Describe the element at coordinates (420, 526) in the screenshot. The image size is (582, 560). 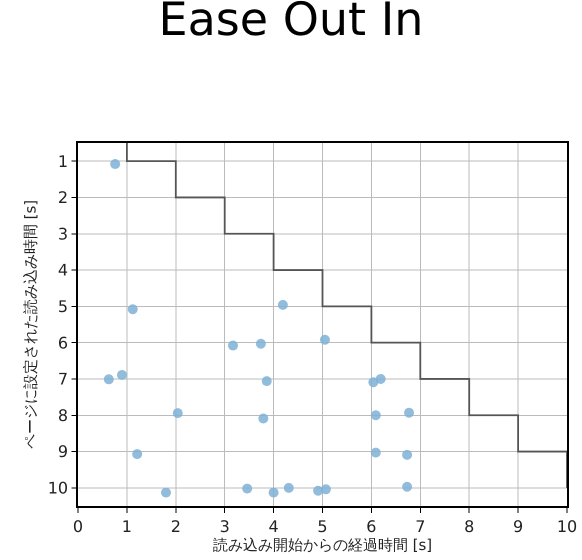
I see `x-tick-label: 7` at that location.